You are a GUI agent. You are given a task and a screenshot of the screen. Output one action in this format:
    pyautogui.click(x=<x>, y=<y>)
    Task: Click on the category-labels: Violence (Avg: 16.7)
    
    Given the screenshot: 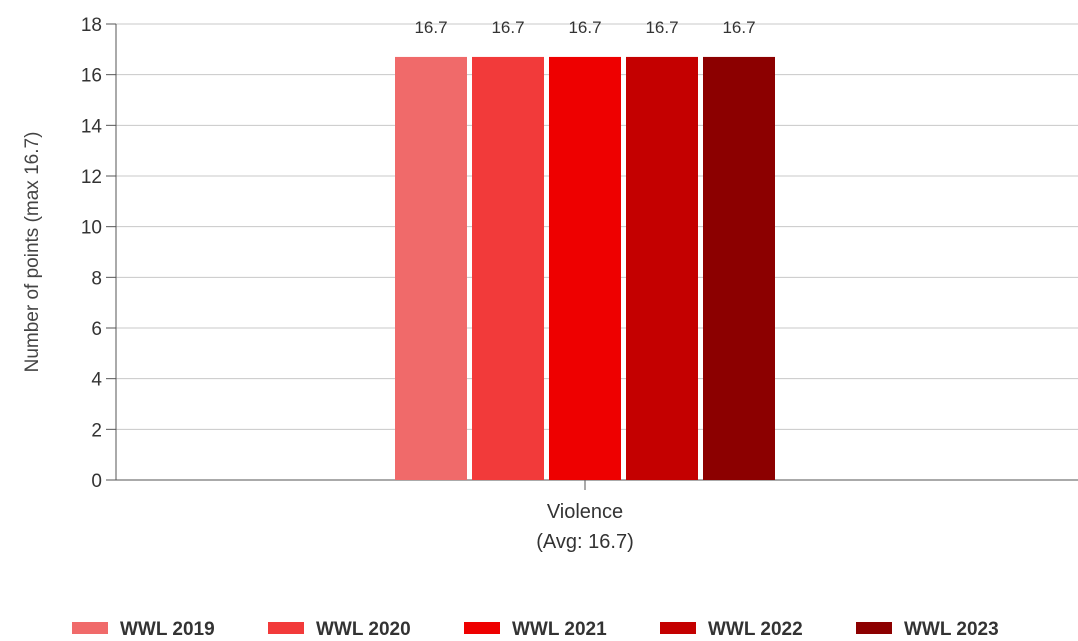 What is the action you would take?
    pyautogui.click(x=585, y=516)
    